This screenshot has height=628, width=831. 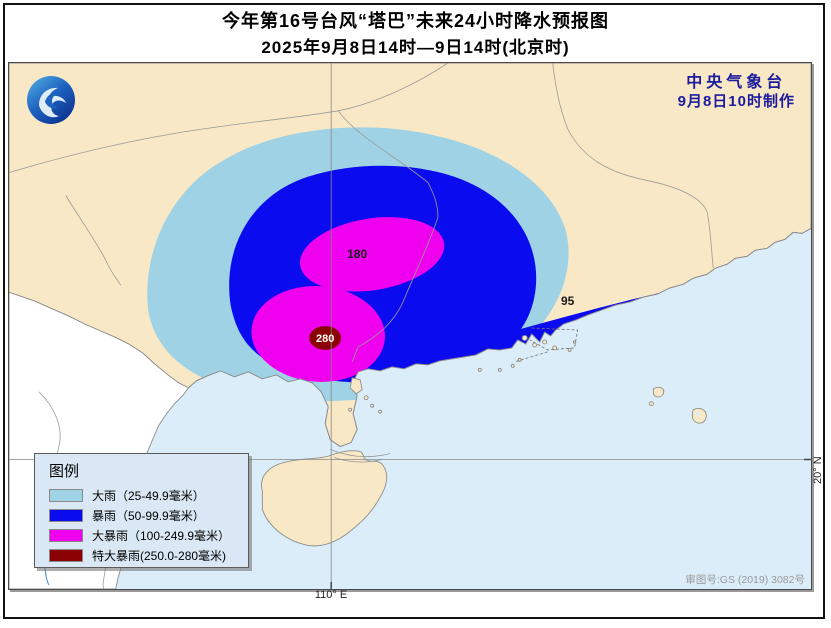 I want to click on cma-logo, so click(x=51, y=100).